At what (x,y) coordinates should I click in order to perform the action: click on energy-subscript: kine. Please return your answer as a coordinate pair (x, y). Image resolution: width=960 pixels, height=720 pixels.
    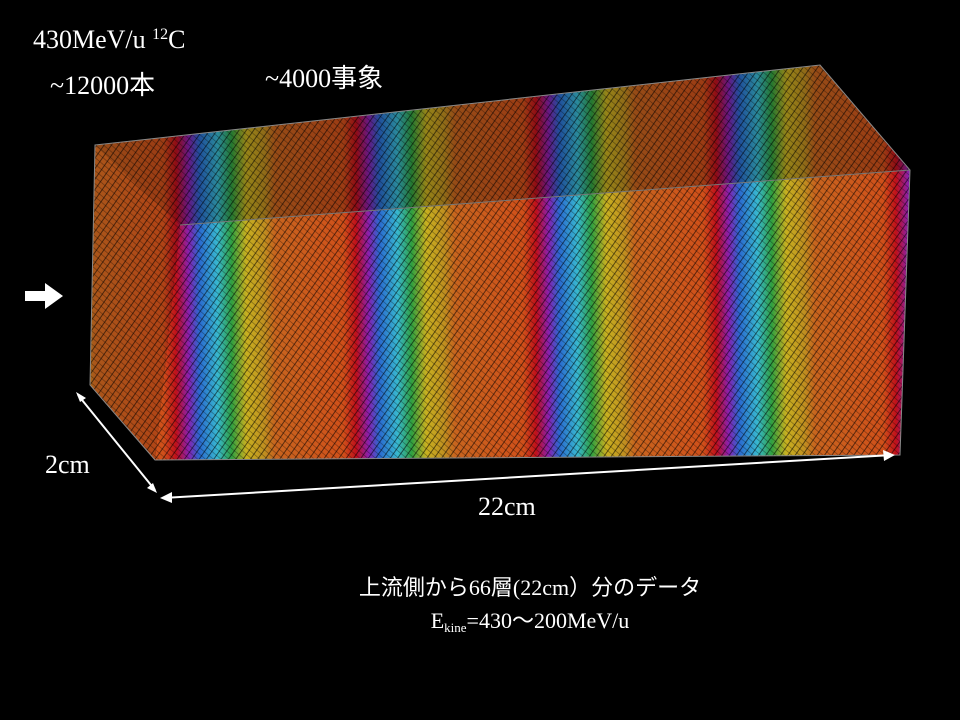
    Looking at the image, I should click on (455, 627).